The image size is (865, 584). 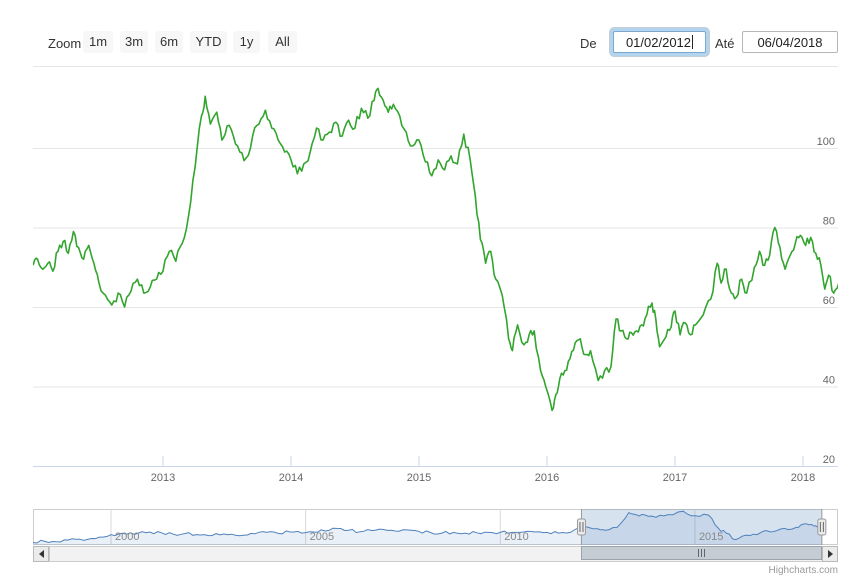 I want to click on axis-label: 100, so click(x=826, y=142).